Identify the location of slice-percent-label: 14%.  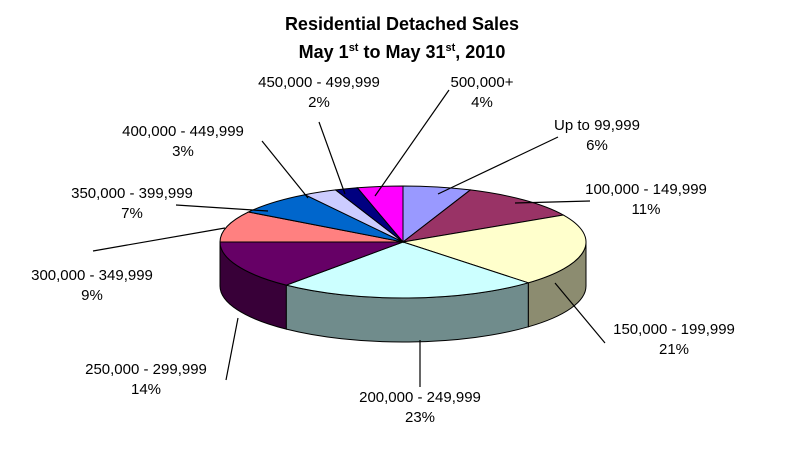
(146, 389).